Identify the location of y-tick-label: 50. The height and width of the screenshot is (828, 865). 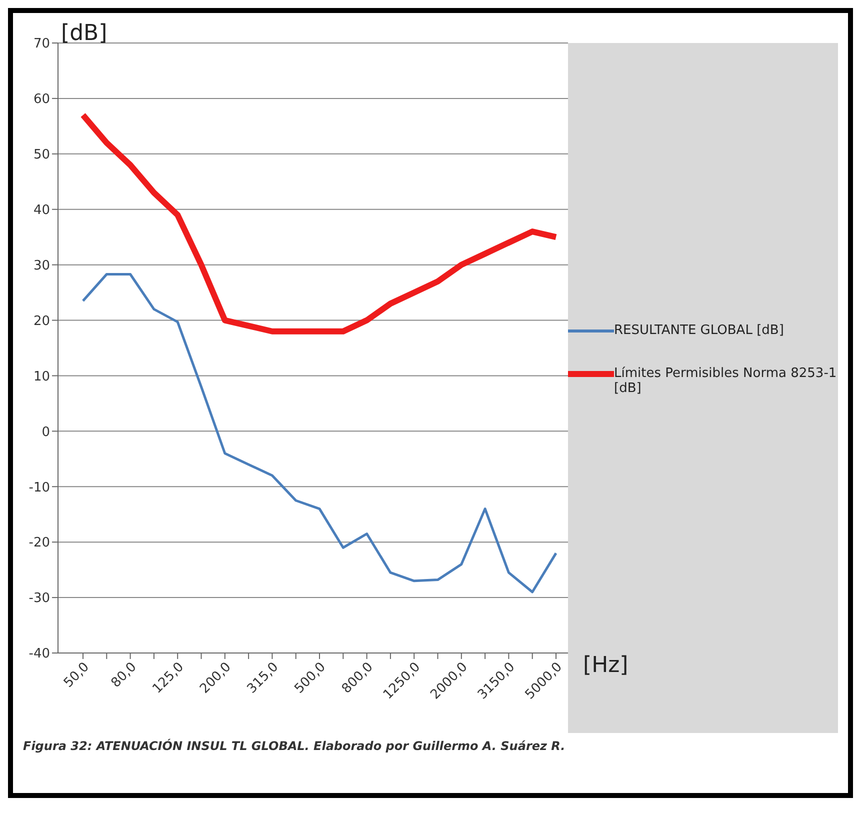
(41, 155).